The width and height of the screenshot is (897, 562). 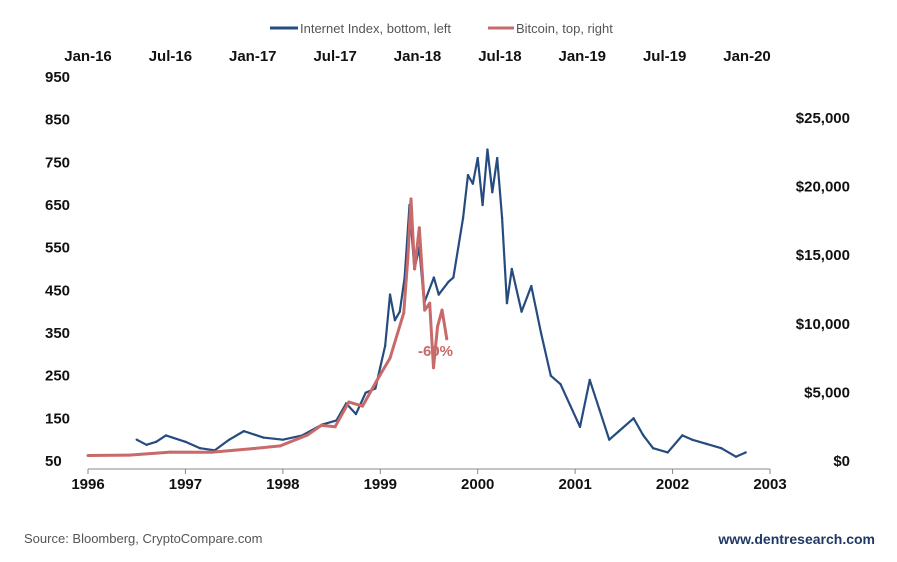 What do you see at coordinates (88, 56) in the screenshot?
I see `top-tick-label: Jan-16` at bounding box center [88, 56].